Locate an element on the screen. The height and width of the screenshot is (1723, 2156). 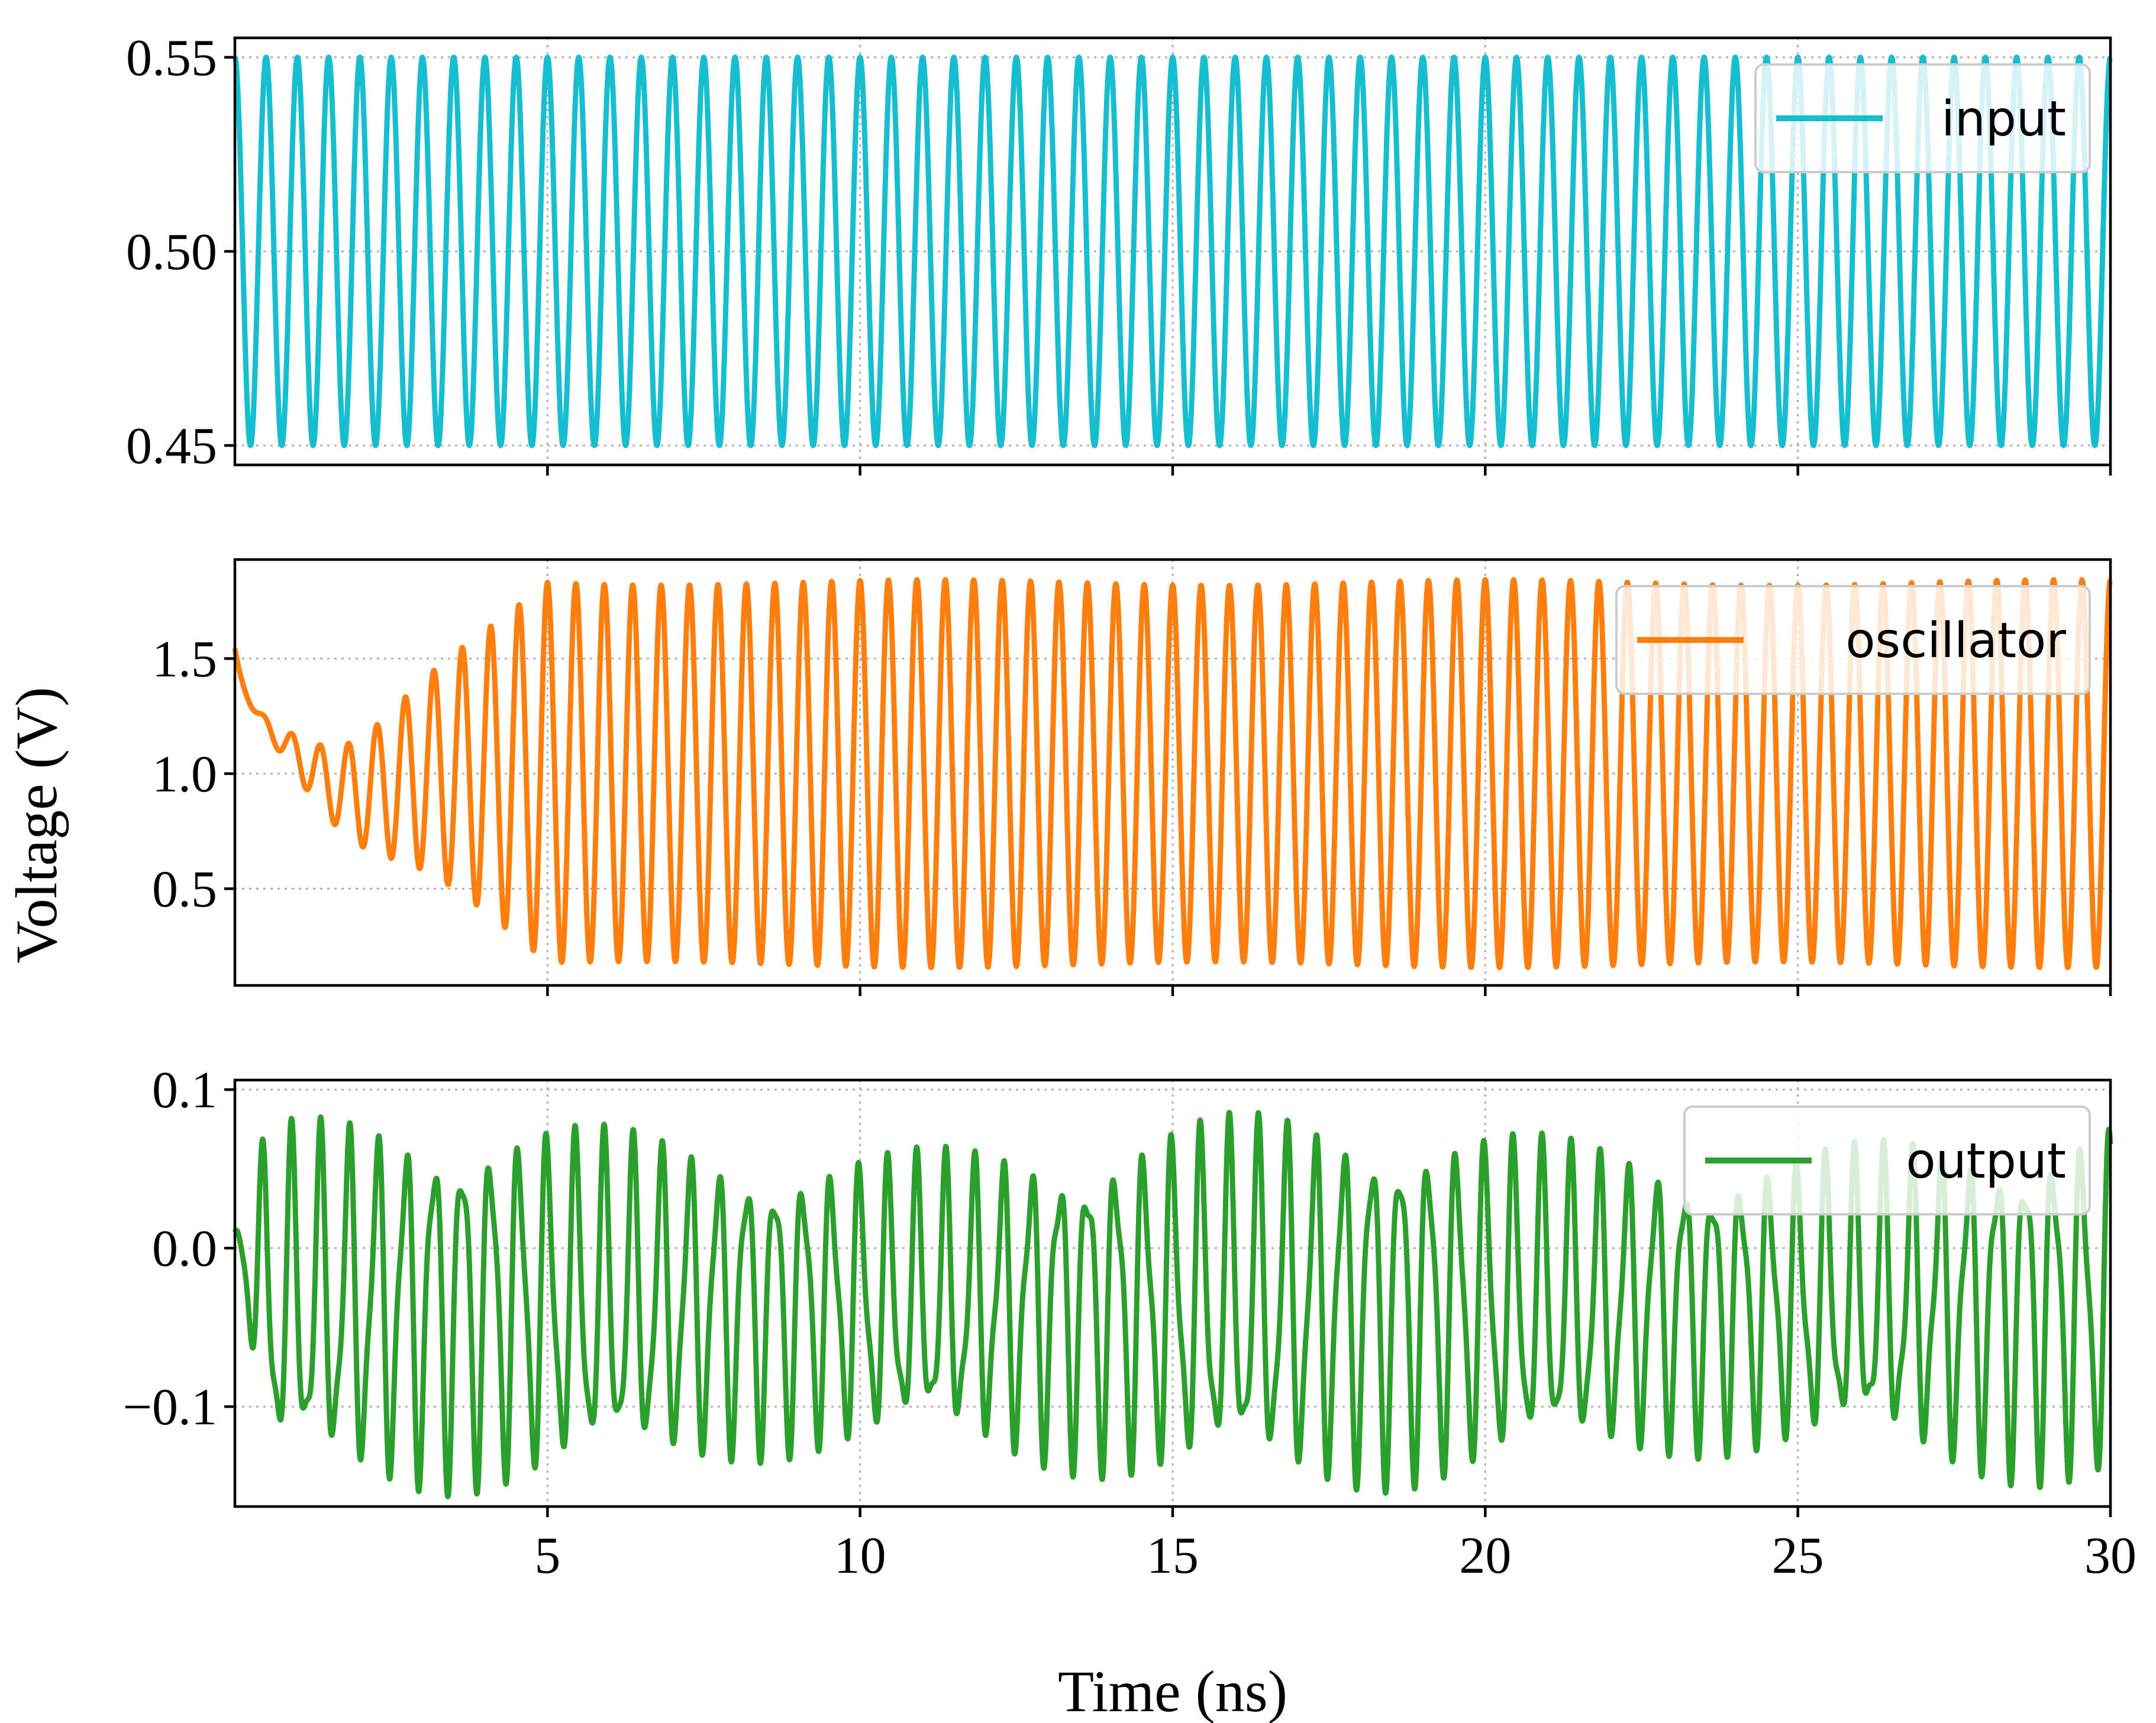
y-tick-label: 0.0 is located at coordinates (184, 1249).